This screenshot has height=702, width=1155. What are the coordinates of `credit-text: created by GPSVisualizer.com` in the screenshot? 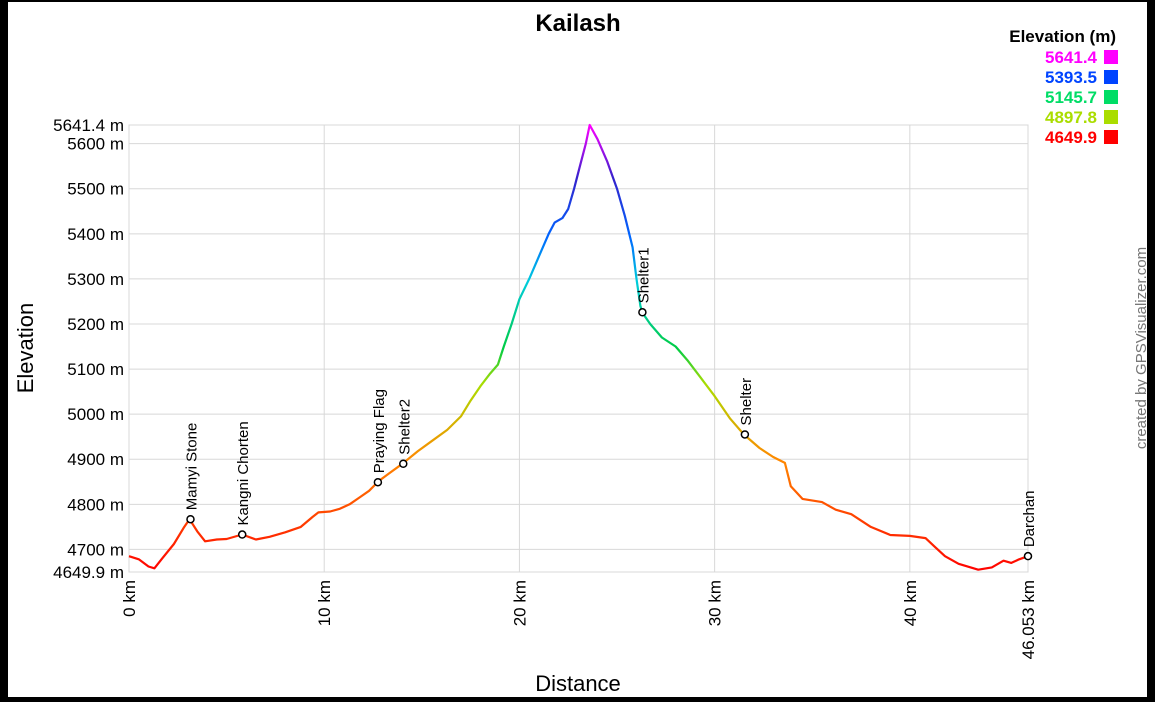 It's located at (1140, 348).